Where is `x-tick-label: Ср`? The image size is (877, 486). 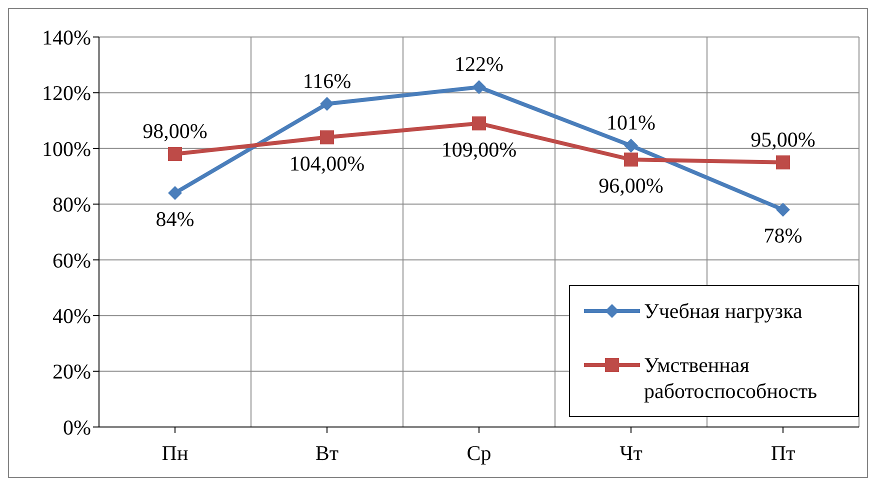 x-tick-label: Ср is located at coordinates (479, 452).